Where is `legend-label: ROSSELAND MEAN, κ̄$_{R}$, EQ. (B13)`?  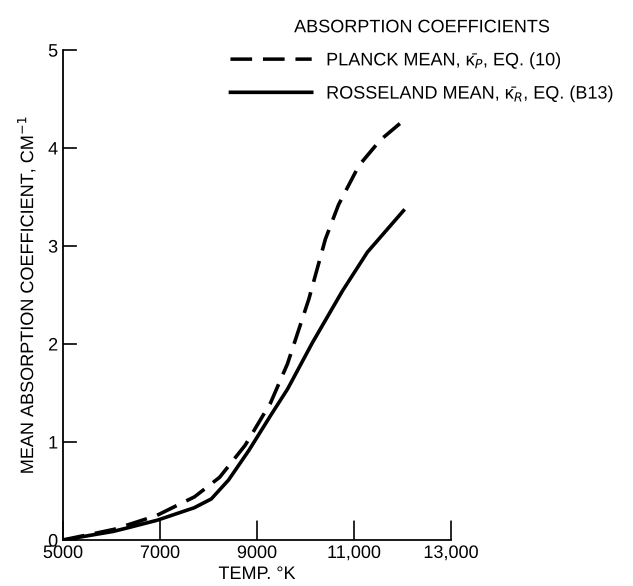 legend-label: ROSSELAND MEAN, κ̄$_{R}$, EQ. (B13) is located at coordinates (470, 93).